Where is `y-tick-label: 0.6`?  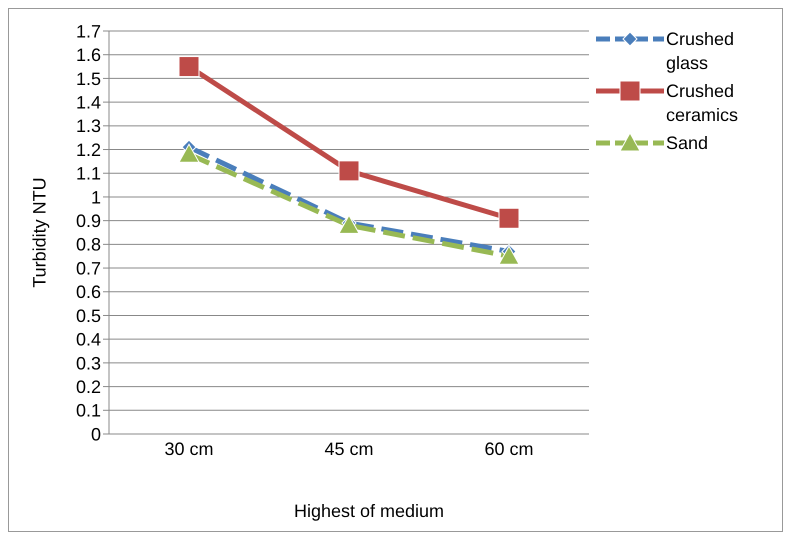 y-tick-label: 0.6 is located at coordinates (88, 292).